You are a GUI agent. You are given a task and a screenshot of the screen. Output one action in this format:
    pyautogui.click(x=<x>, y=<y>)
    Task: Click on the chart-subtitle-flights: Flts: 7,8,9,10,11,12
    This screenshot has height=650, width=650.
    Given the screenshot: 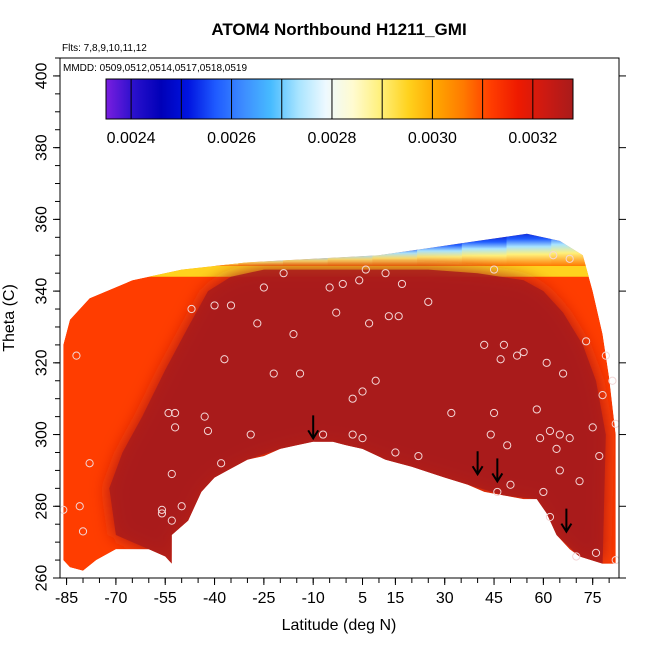 What is the action you would take?
    pyautogui.click(x=104, y=48)
    